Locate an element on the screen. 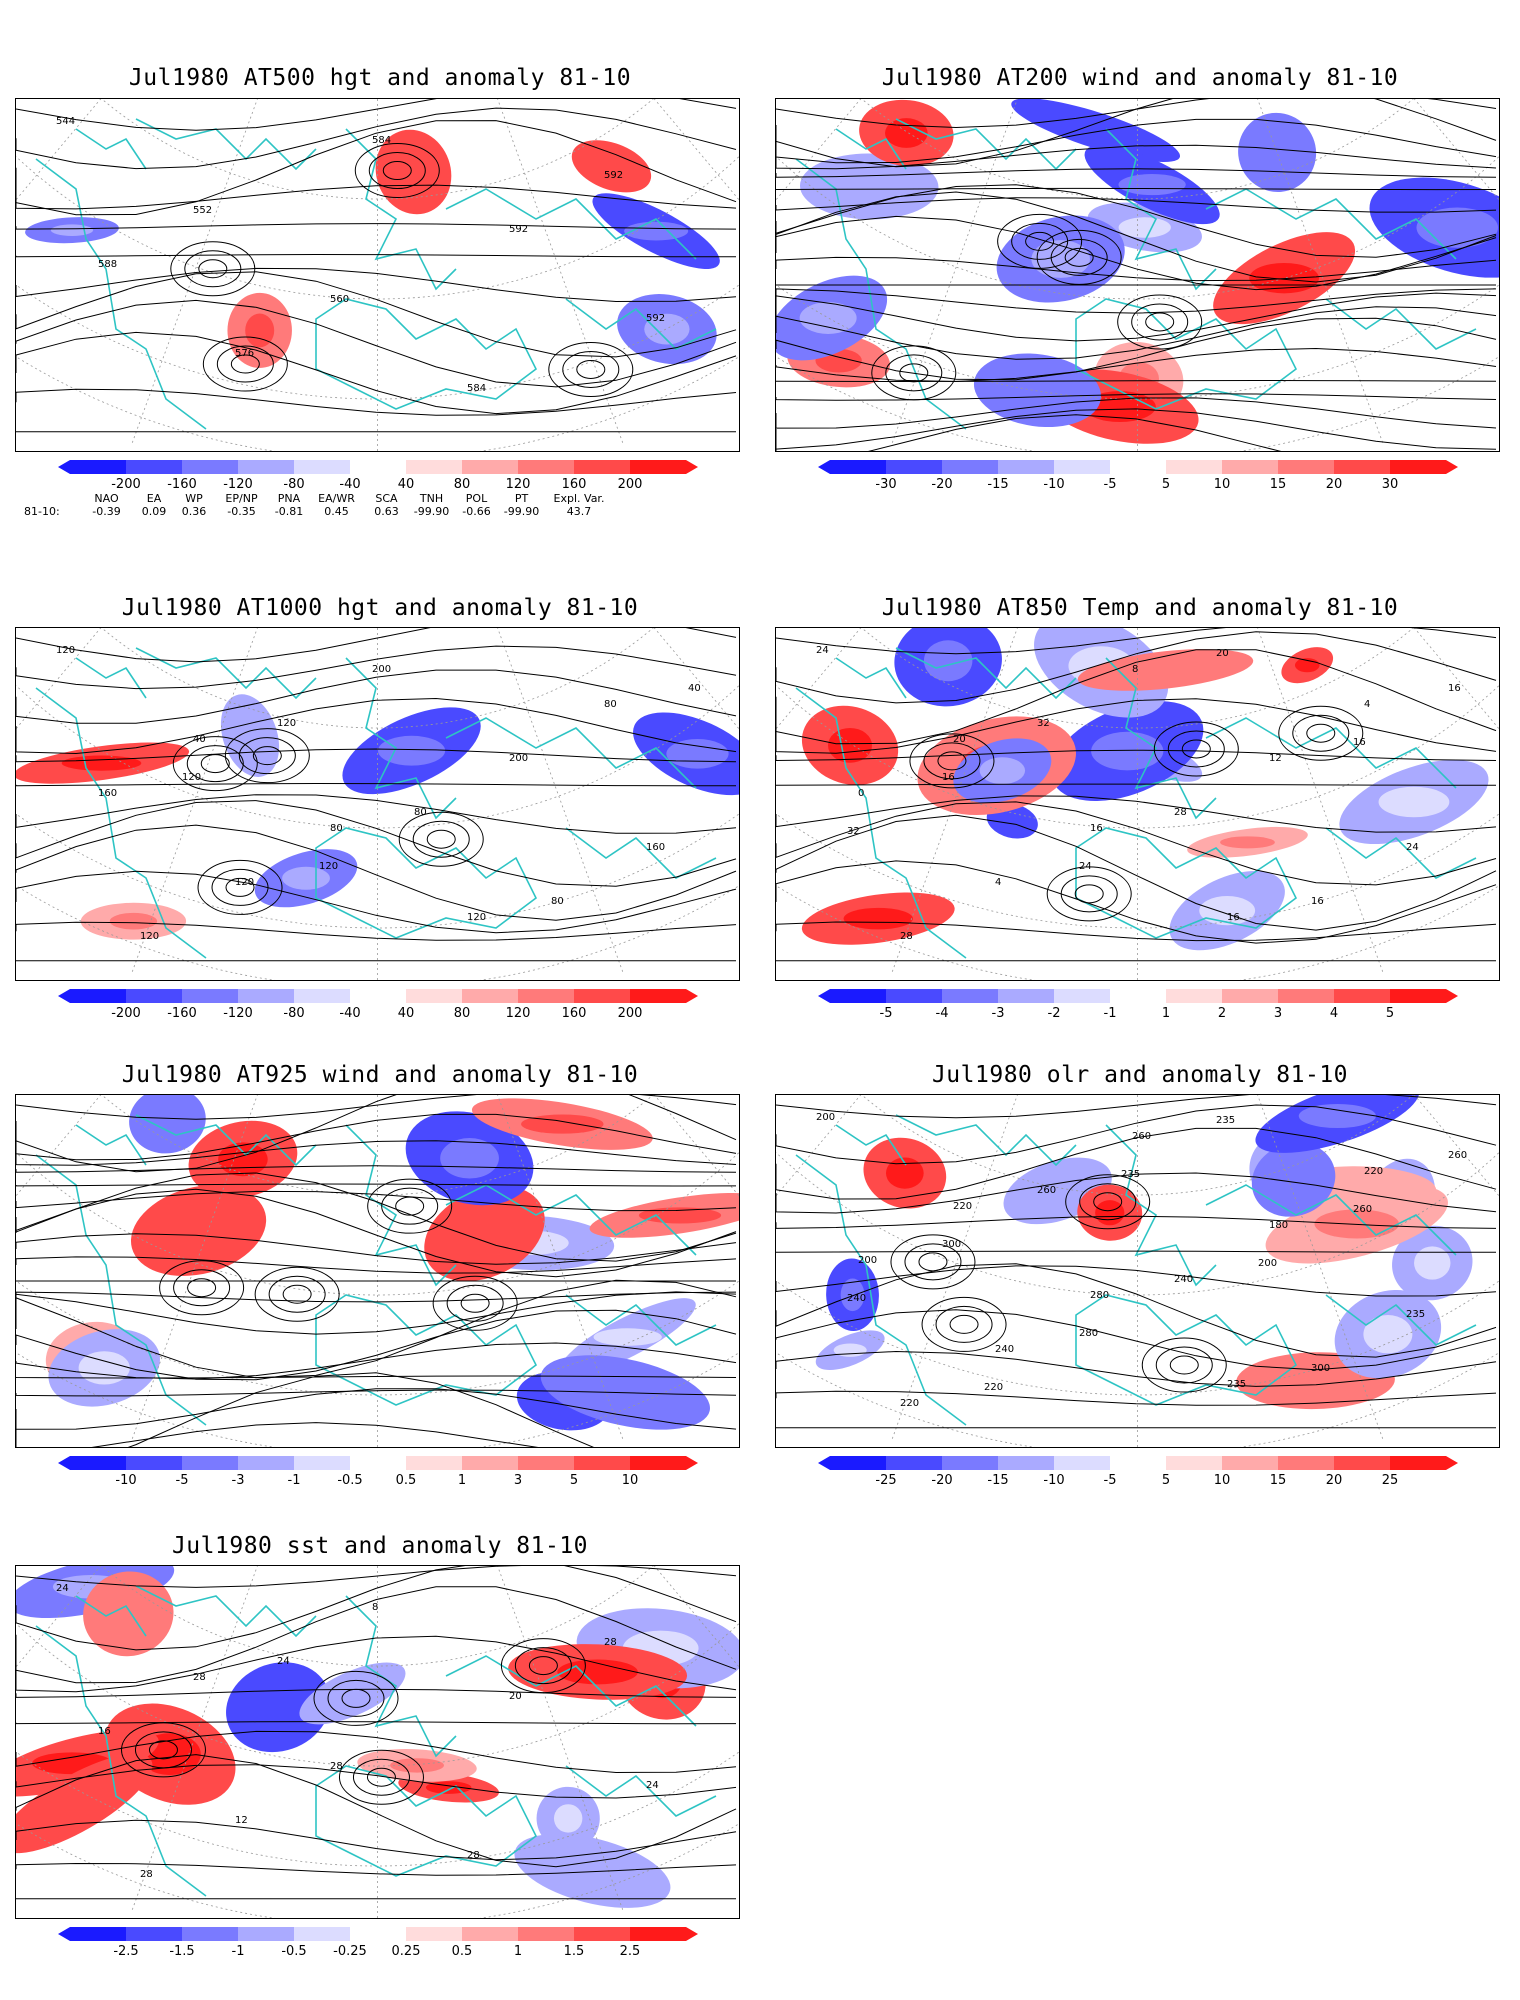 The height and width of the screenshot is (2000, 1520). contour-label: 12 is located at coordinates (1275, 758).